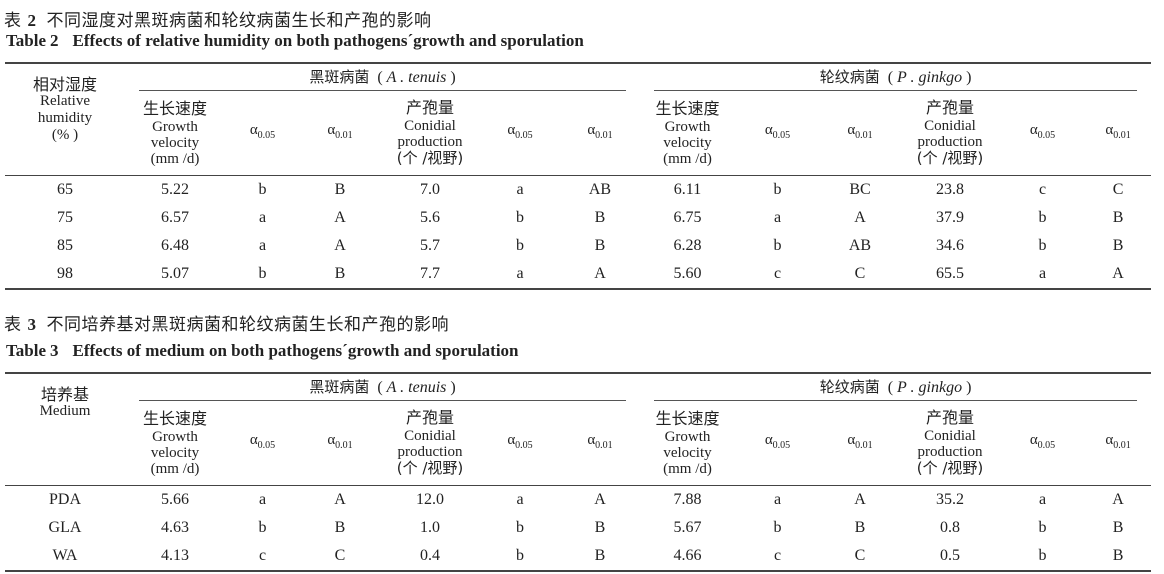 This screenshot has width=1164, height=574. I want to click on table-cell: 5.67, so click(687, 527).